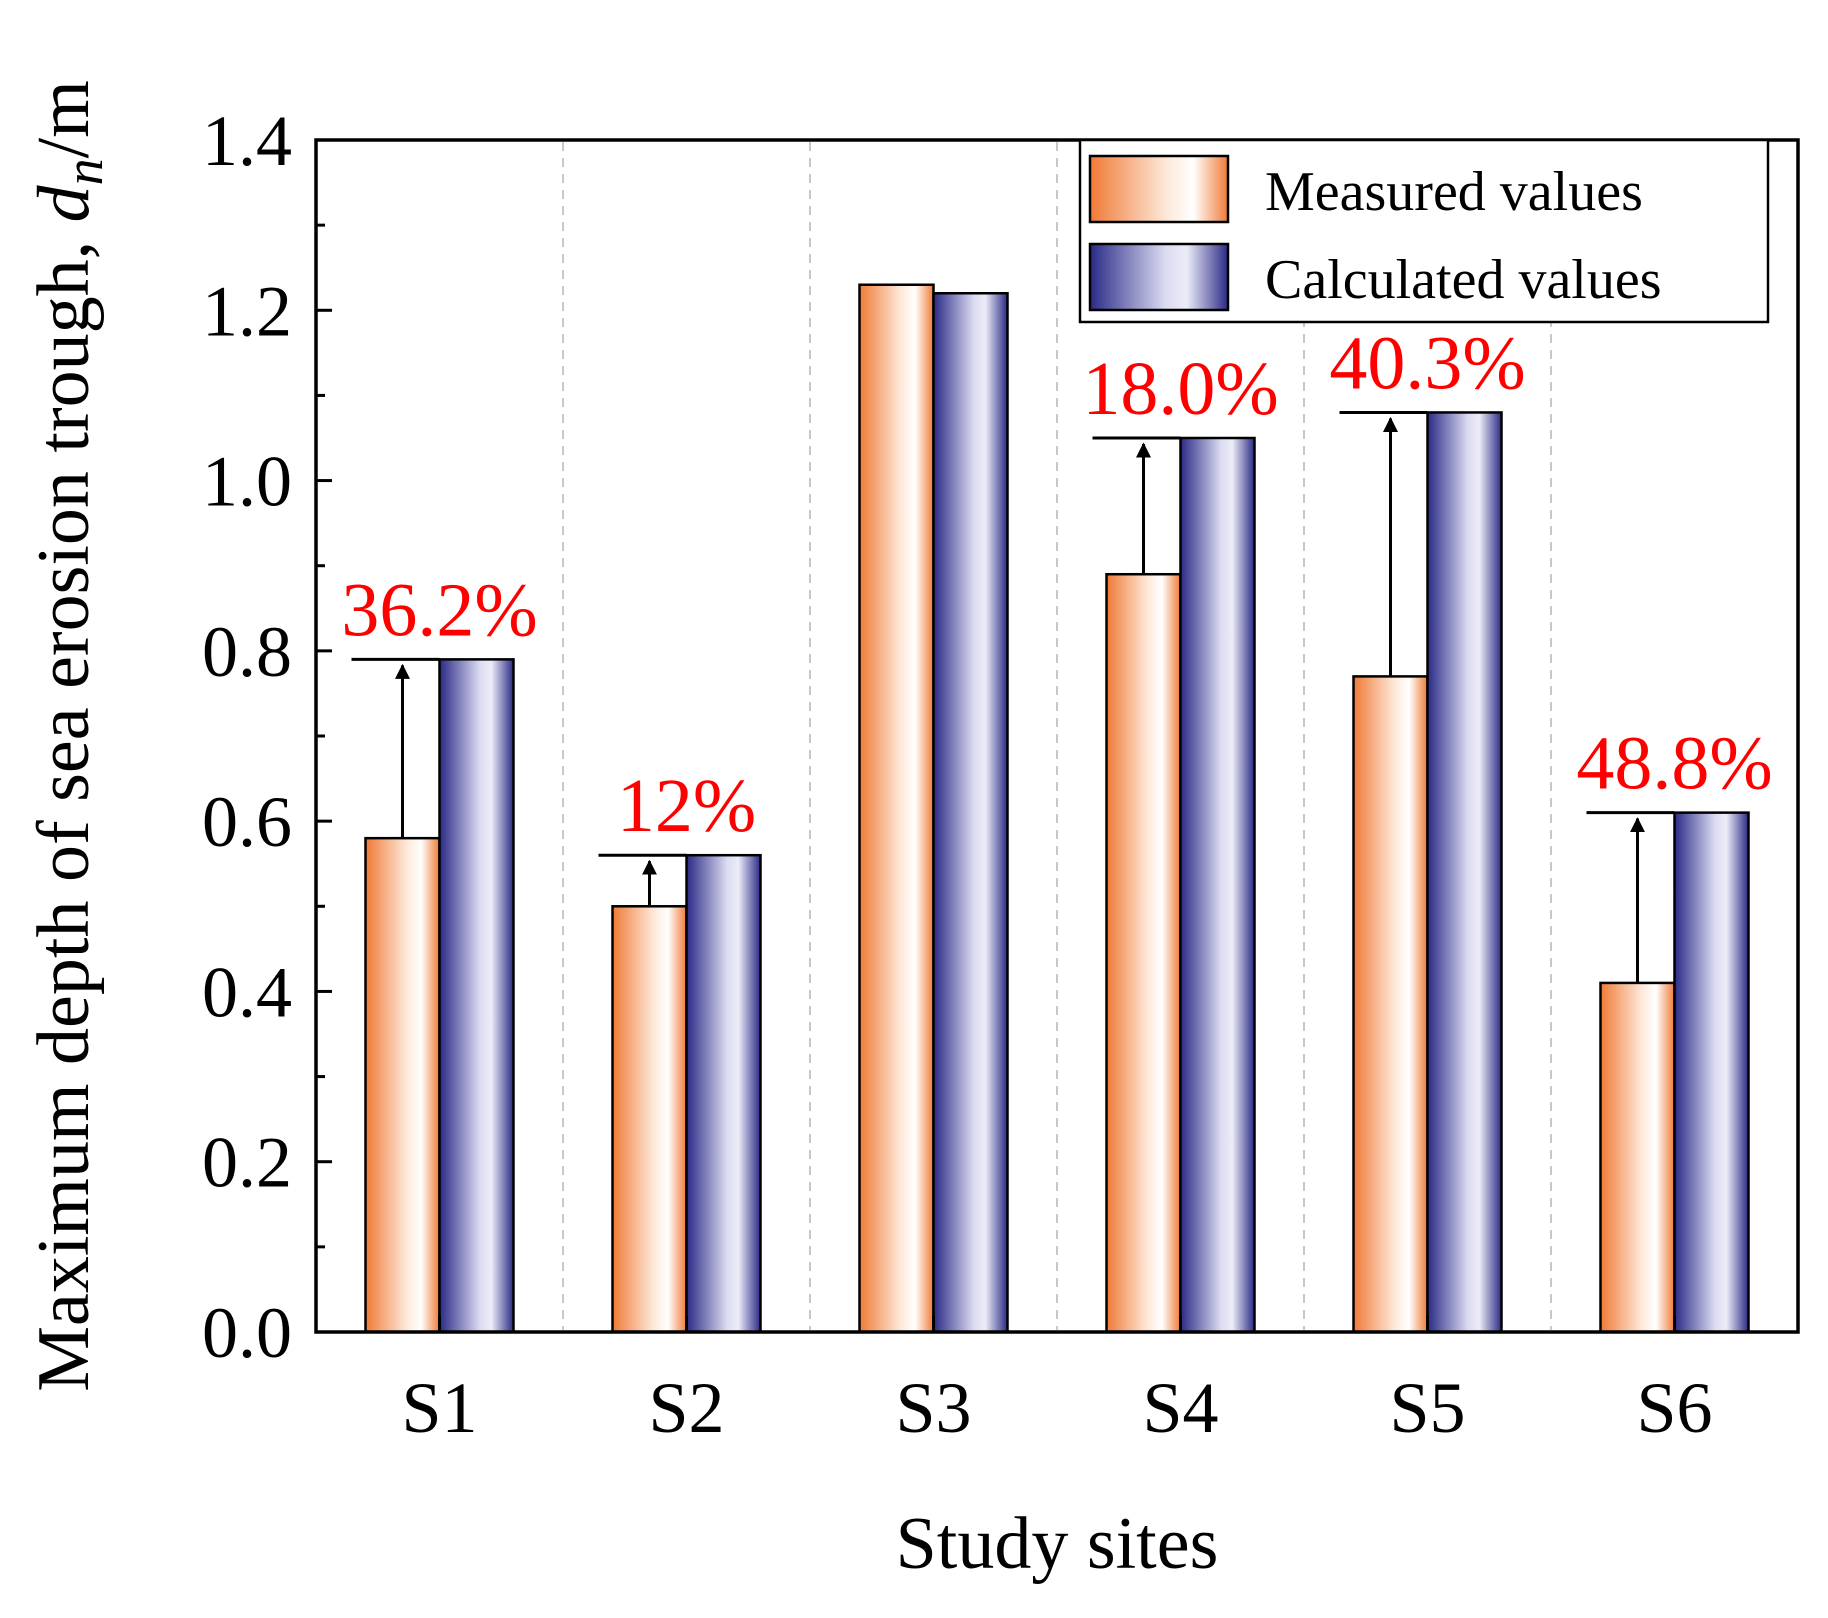 The image size is (1828, 1618). Describe the element at coordinates (64, 119) in the screenshot. I see `y-axis-title-unit: /m` at that location.